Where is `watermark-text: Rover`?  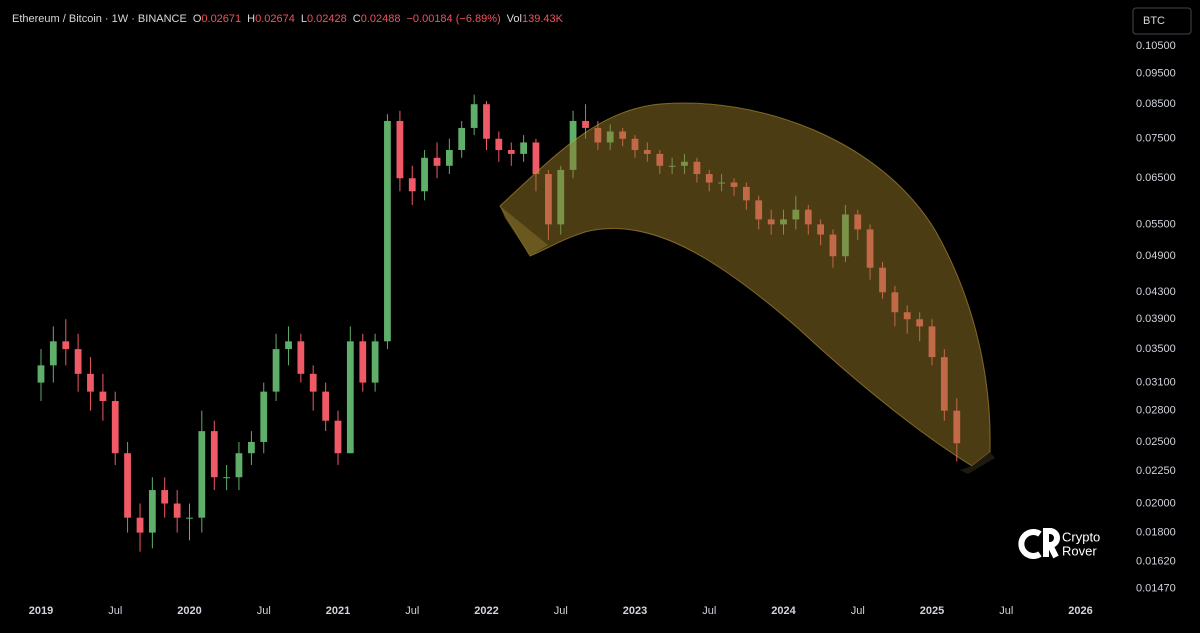
watermark-text: Rover is located at coordinates (1079, 550).